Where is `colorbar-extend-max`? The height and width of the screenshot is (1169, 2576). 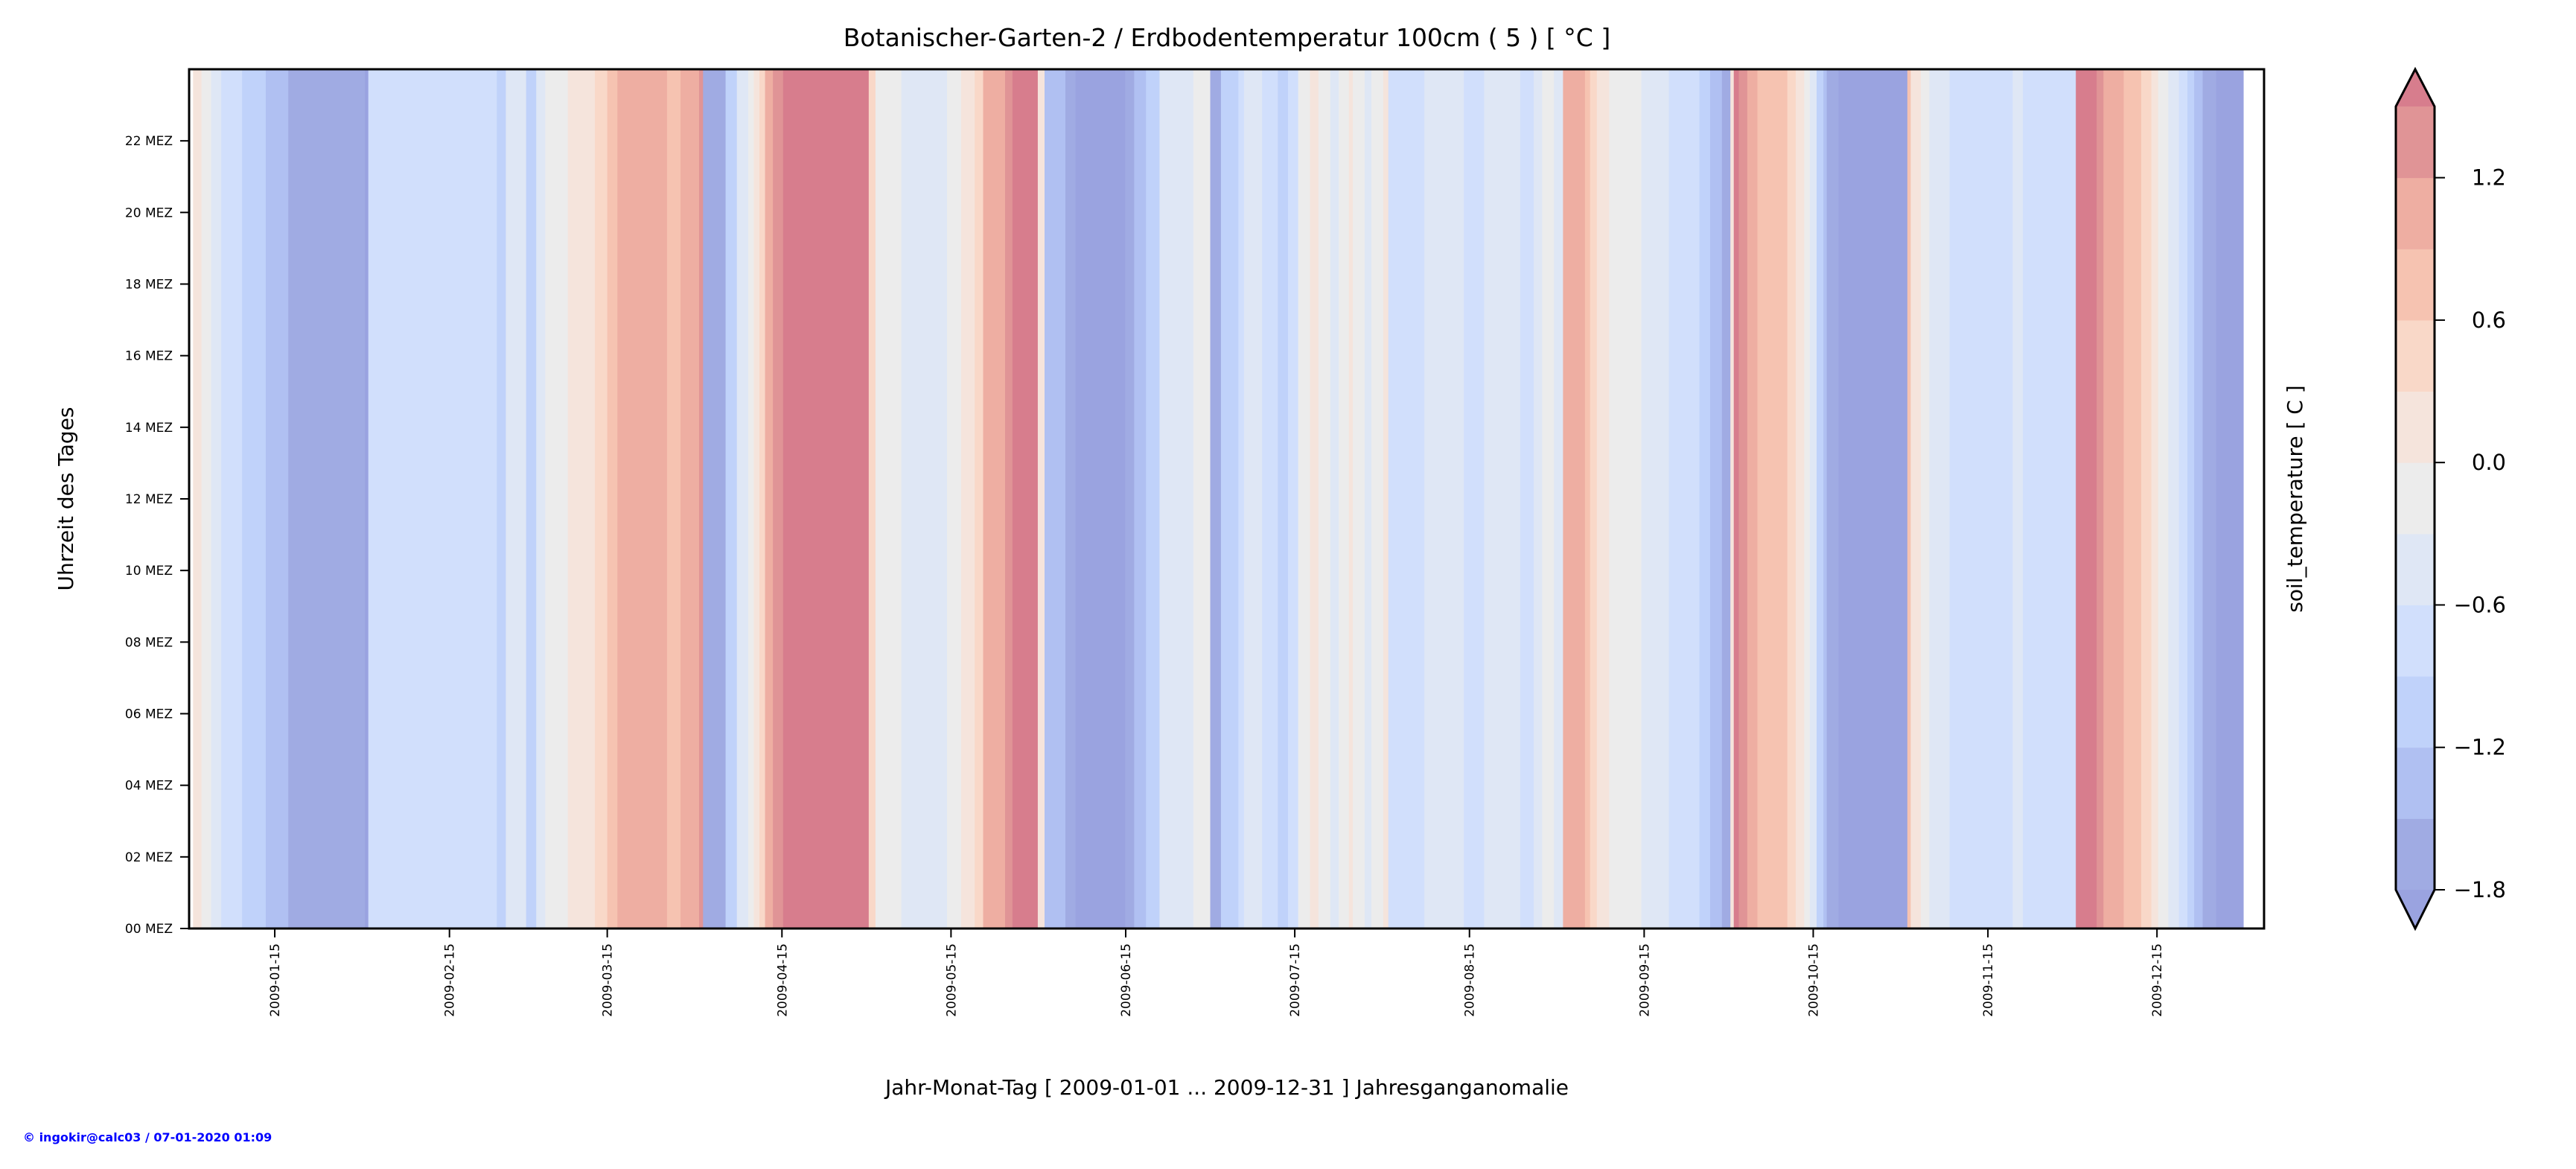 colorbar-extend-max is located at coordinates (2415, 87).